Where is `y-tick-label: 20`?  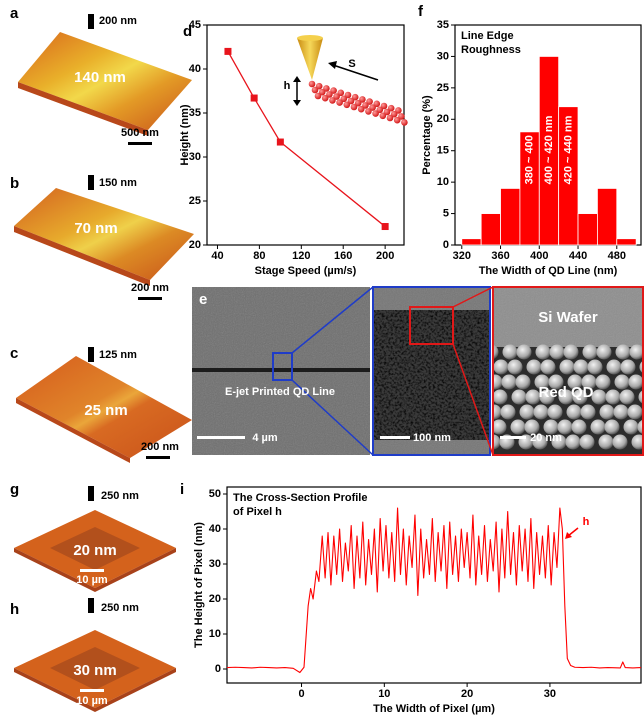
y-tick-label: 20 is located at coordinates (215, 599).